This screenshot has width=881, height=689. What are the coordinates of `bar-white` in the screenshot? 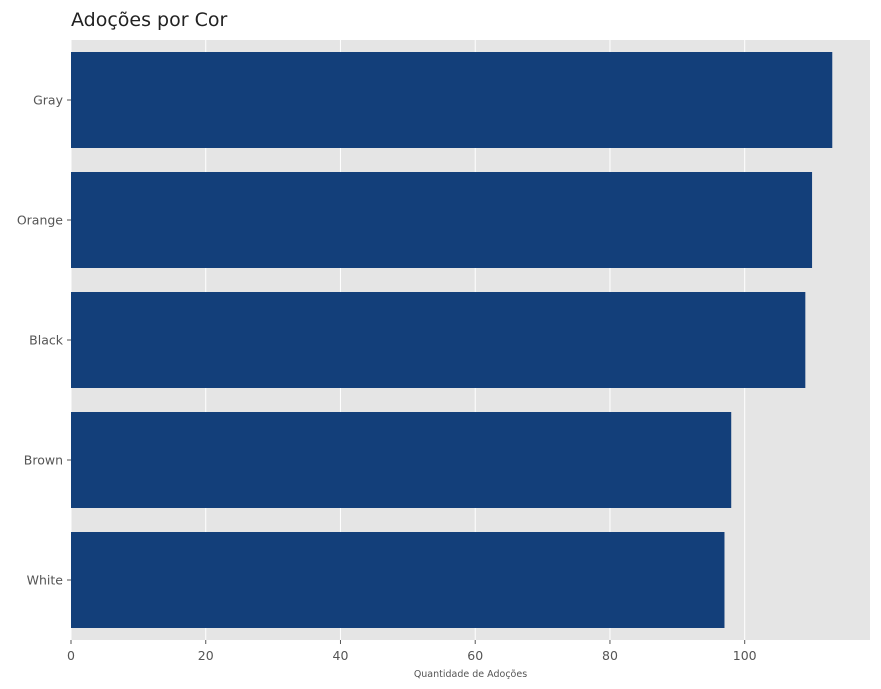 It's located at (398, 580).